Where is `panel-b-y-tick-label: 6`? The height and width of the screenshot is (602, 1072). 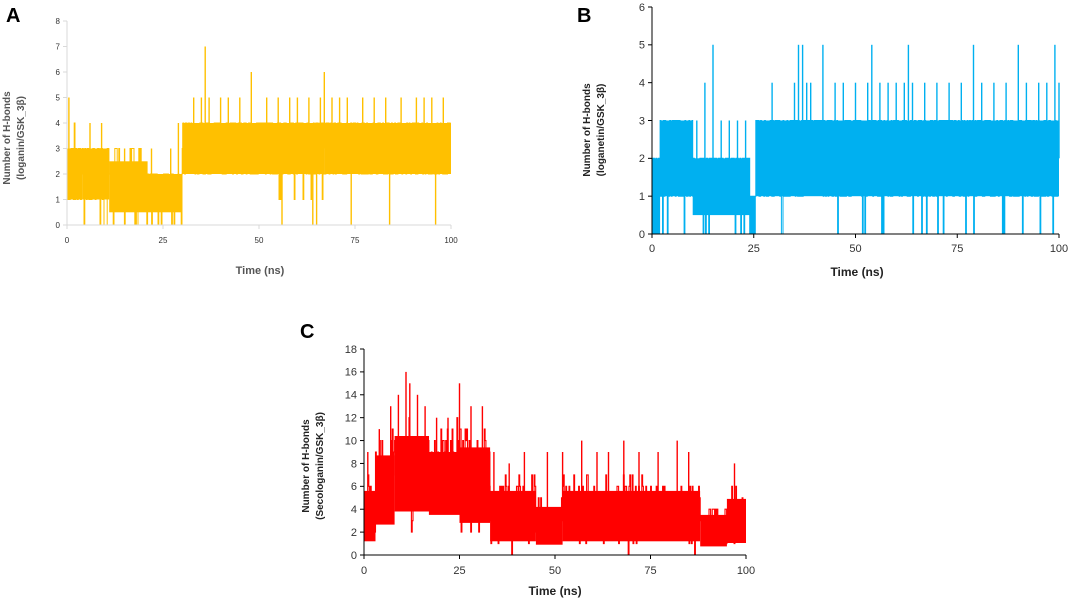 panel-b-y-tick-label: 6 is located at coordinates (642, 8).